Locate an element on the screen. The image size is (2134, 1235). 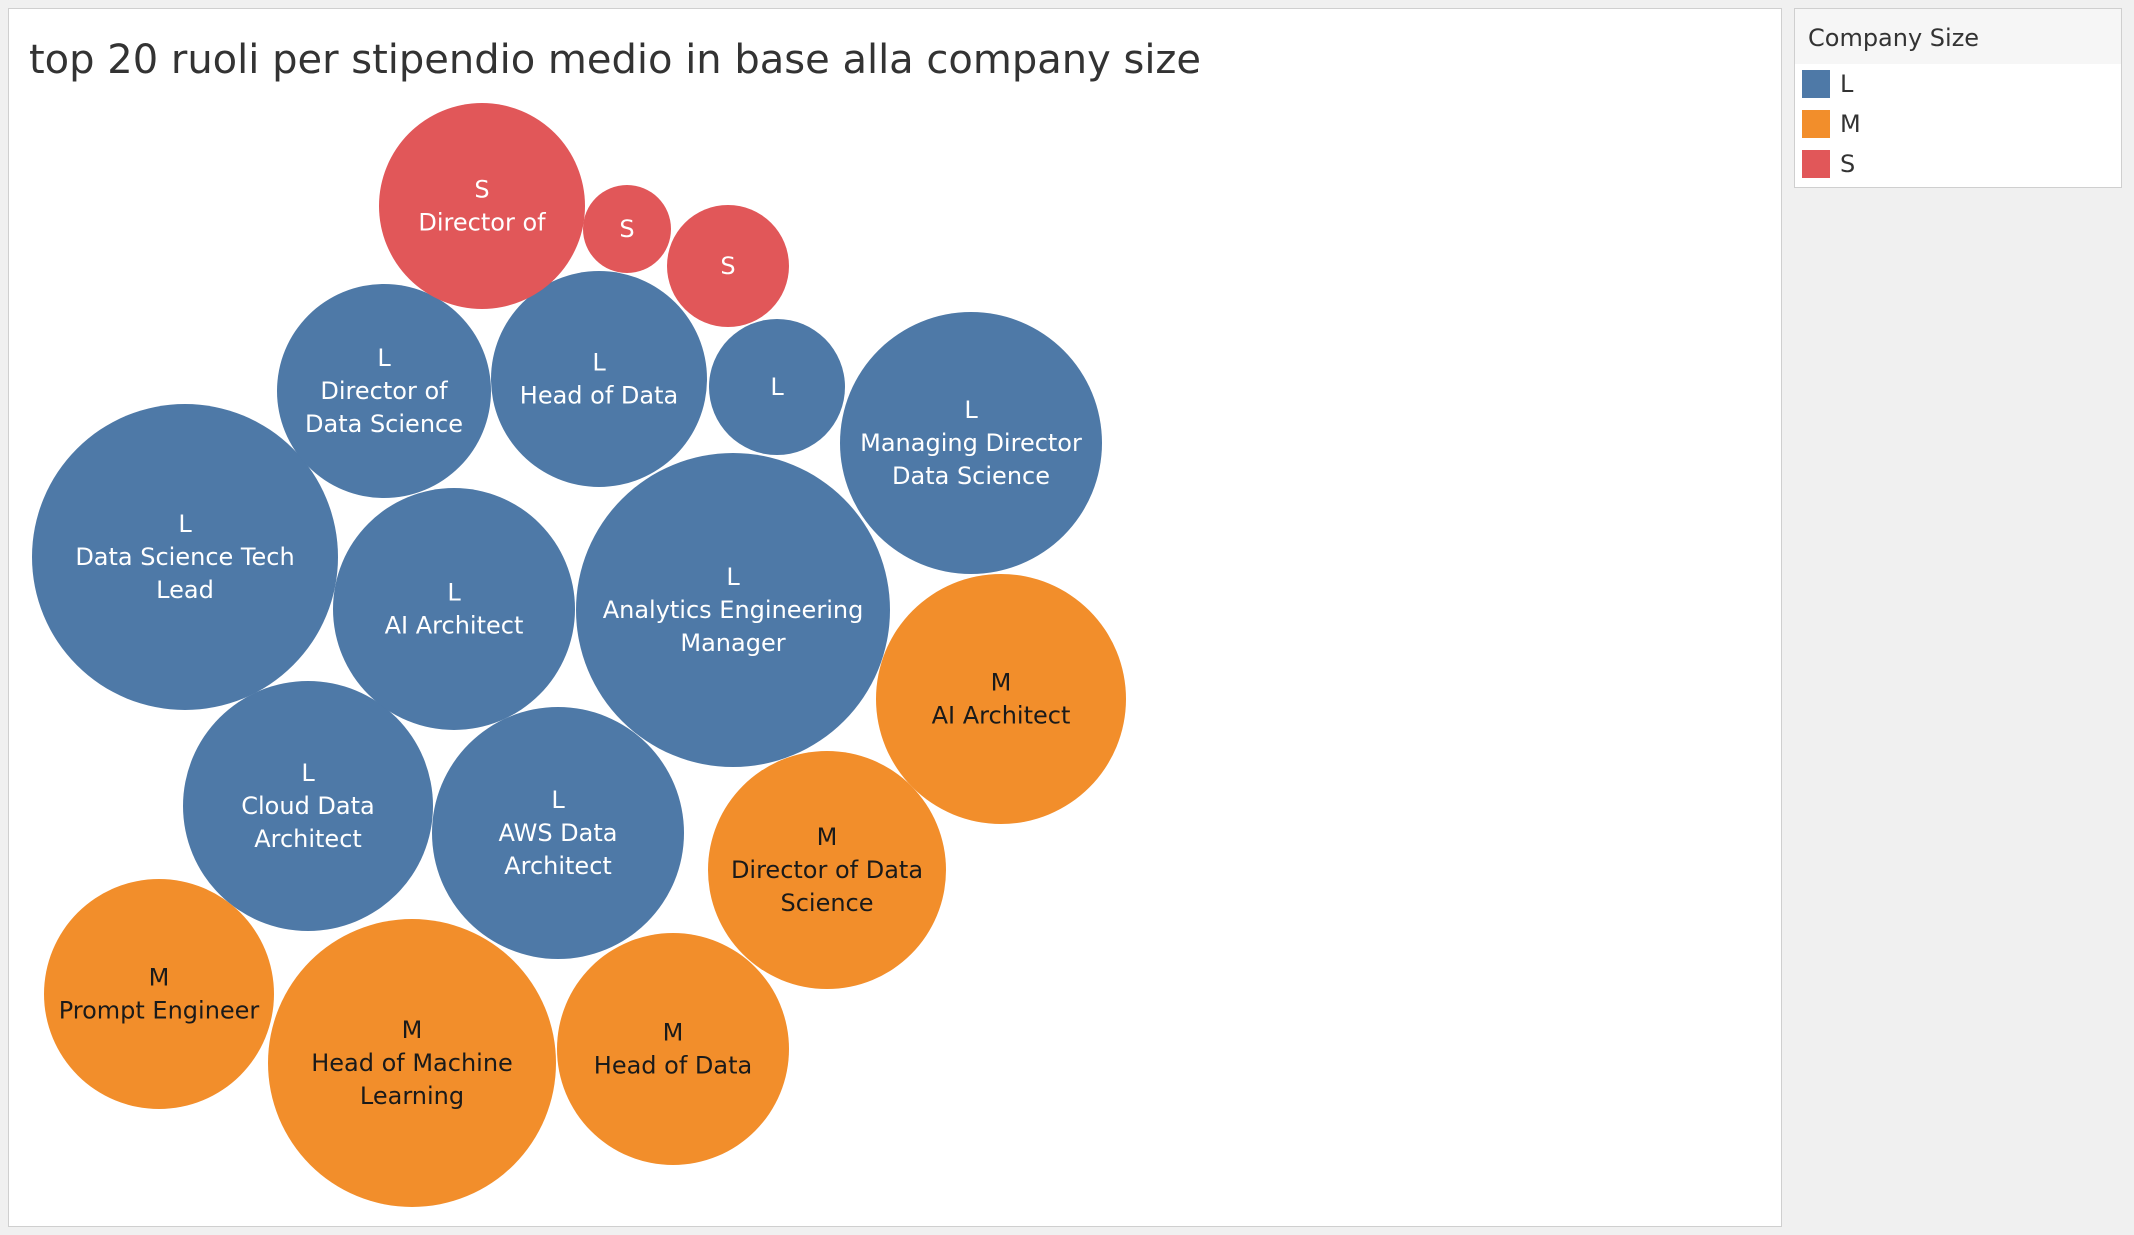
bubble-label: L Cloud Data Architect is located at coordinates (308, 806).